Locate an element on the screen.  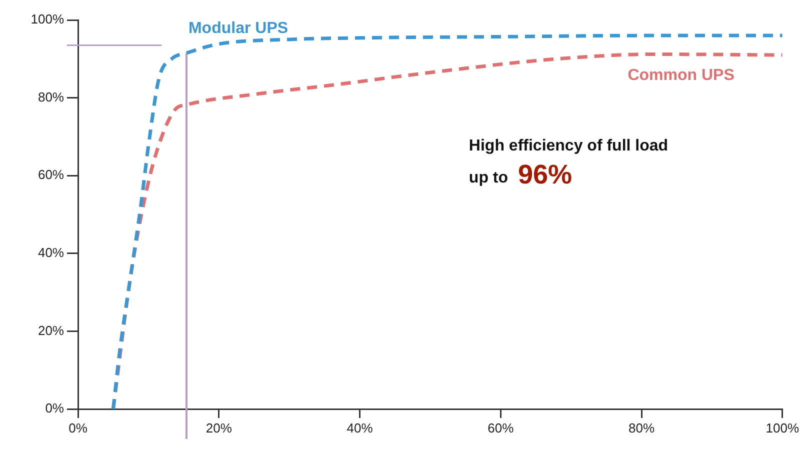
y-tick-label: 0% is located at coordinates (54, 408).